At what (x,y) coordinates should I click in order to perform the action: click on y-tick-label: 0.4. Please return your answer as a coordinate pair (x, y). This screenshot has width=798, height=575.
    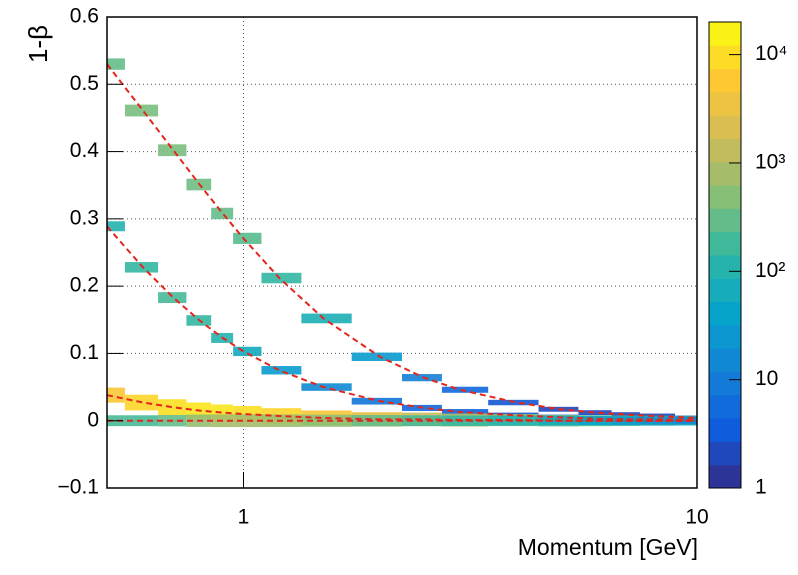
    Looking at the image, I should click on (85, 150).